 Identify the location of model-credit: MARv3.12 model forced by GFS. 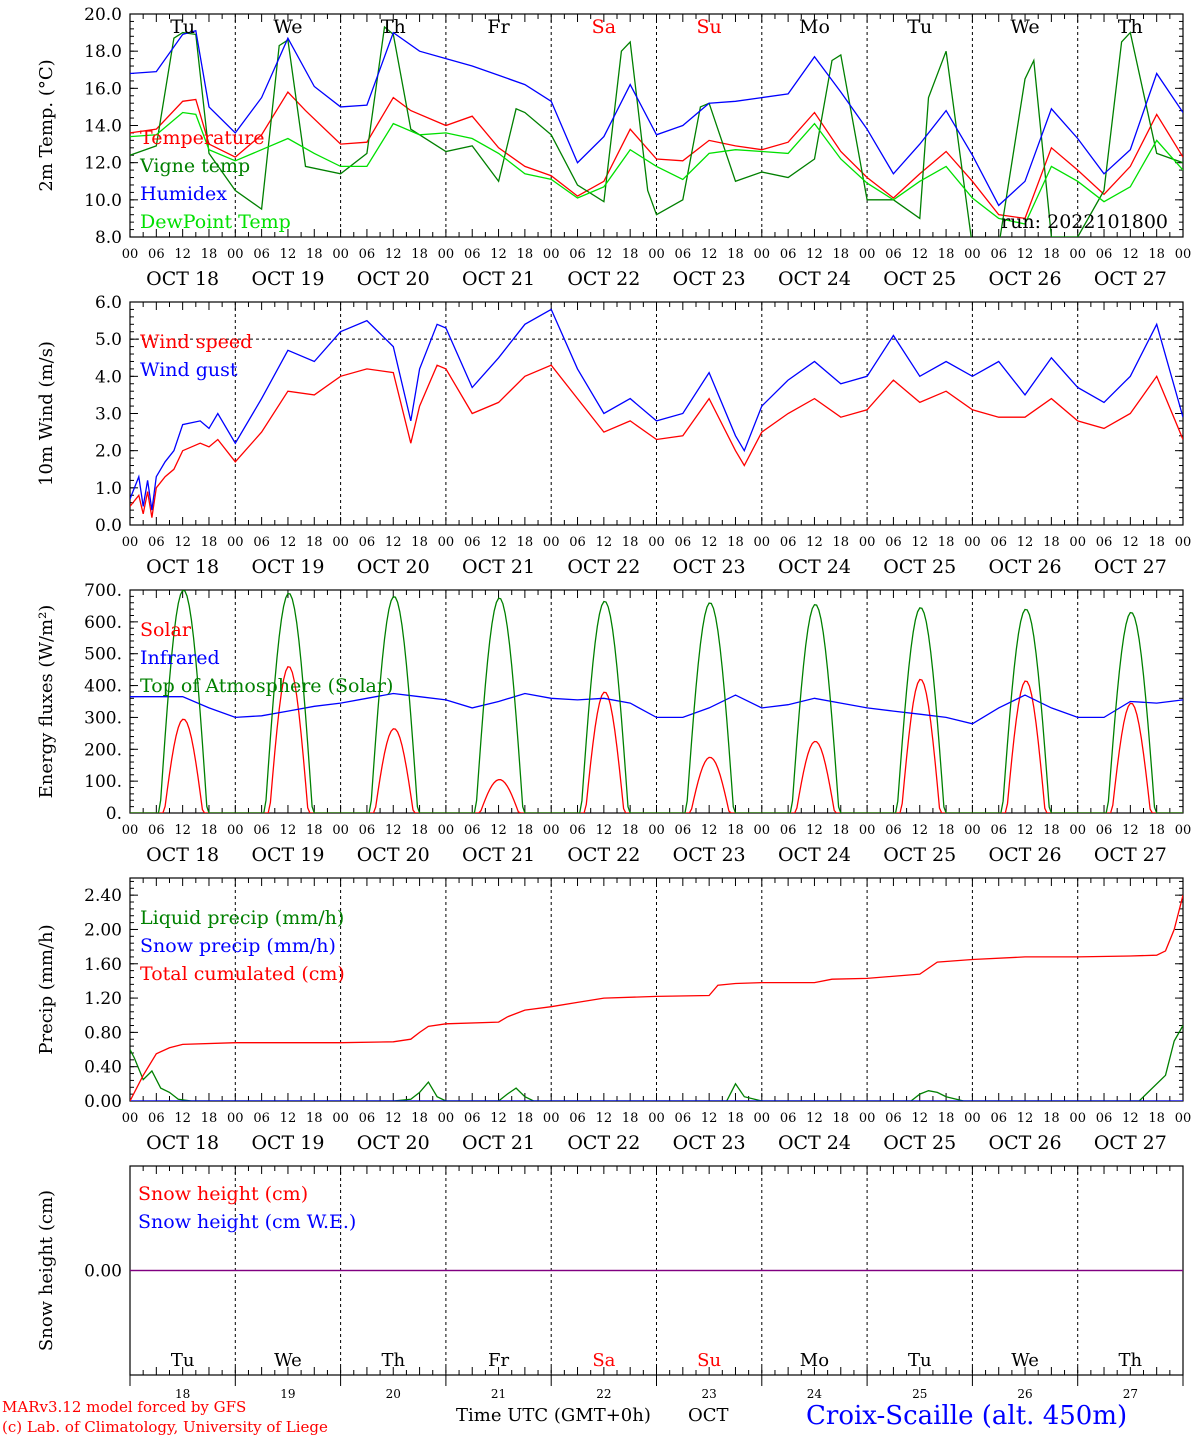
(124, 1407).